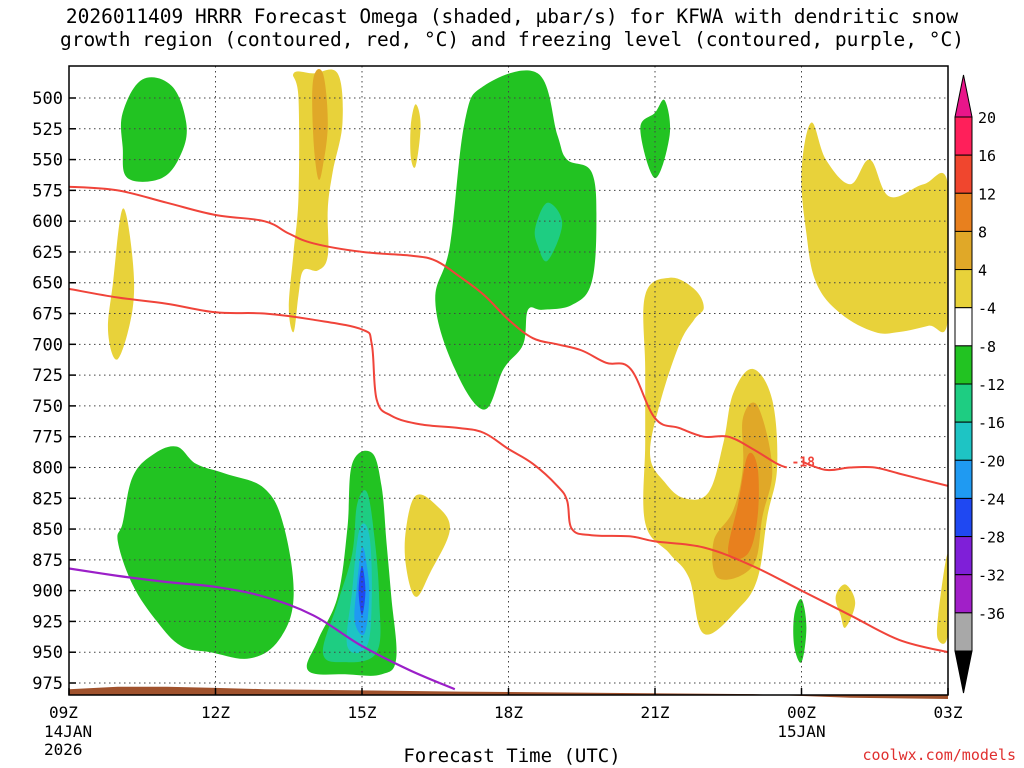  What do you see at coordinates (47, 161) in the screenshot?
I see `y-tick-label-550: 550` at bounding box center [47, 161].